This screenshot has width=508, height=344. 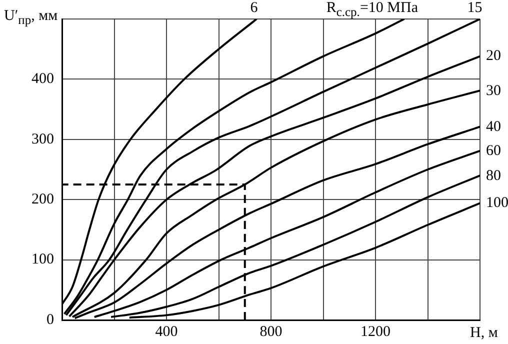 I want to click on x-axis-title: H, м, so click(x=484, y=333).